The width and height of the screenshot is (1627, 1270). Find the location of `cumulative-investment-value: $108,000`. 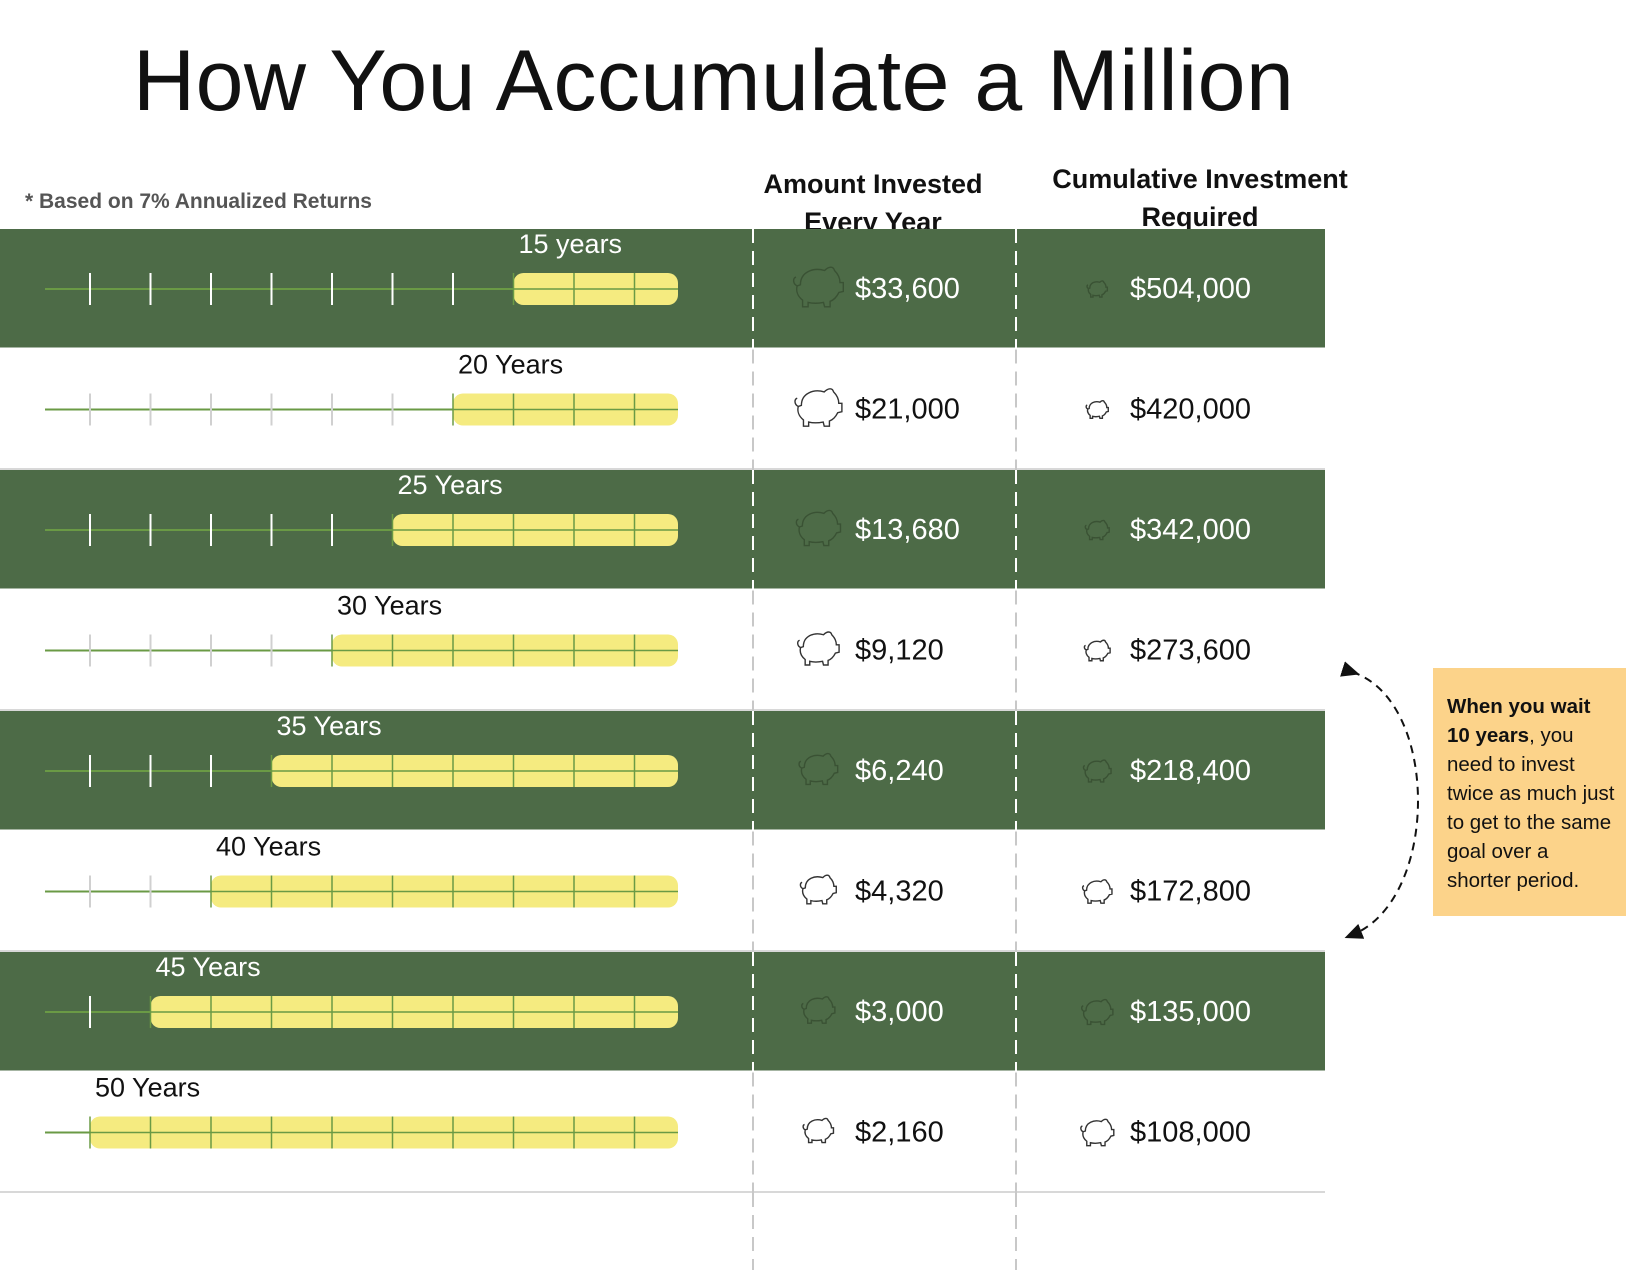

cumulative-investment-value: $108,000 is located at coordinates (1190, 1133).